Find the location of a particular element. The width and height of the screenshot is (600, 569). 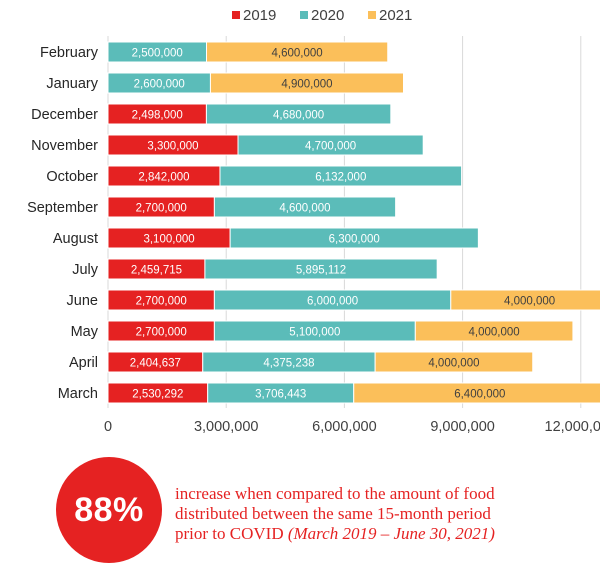

bar-march-2021 is located at coordinates (476, 393).